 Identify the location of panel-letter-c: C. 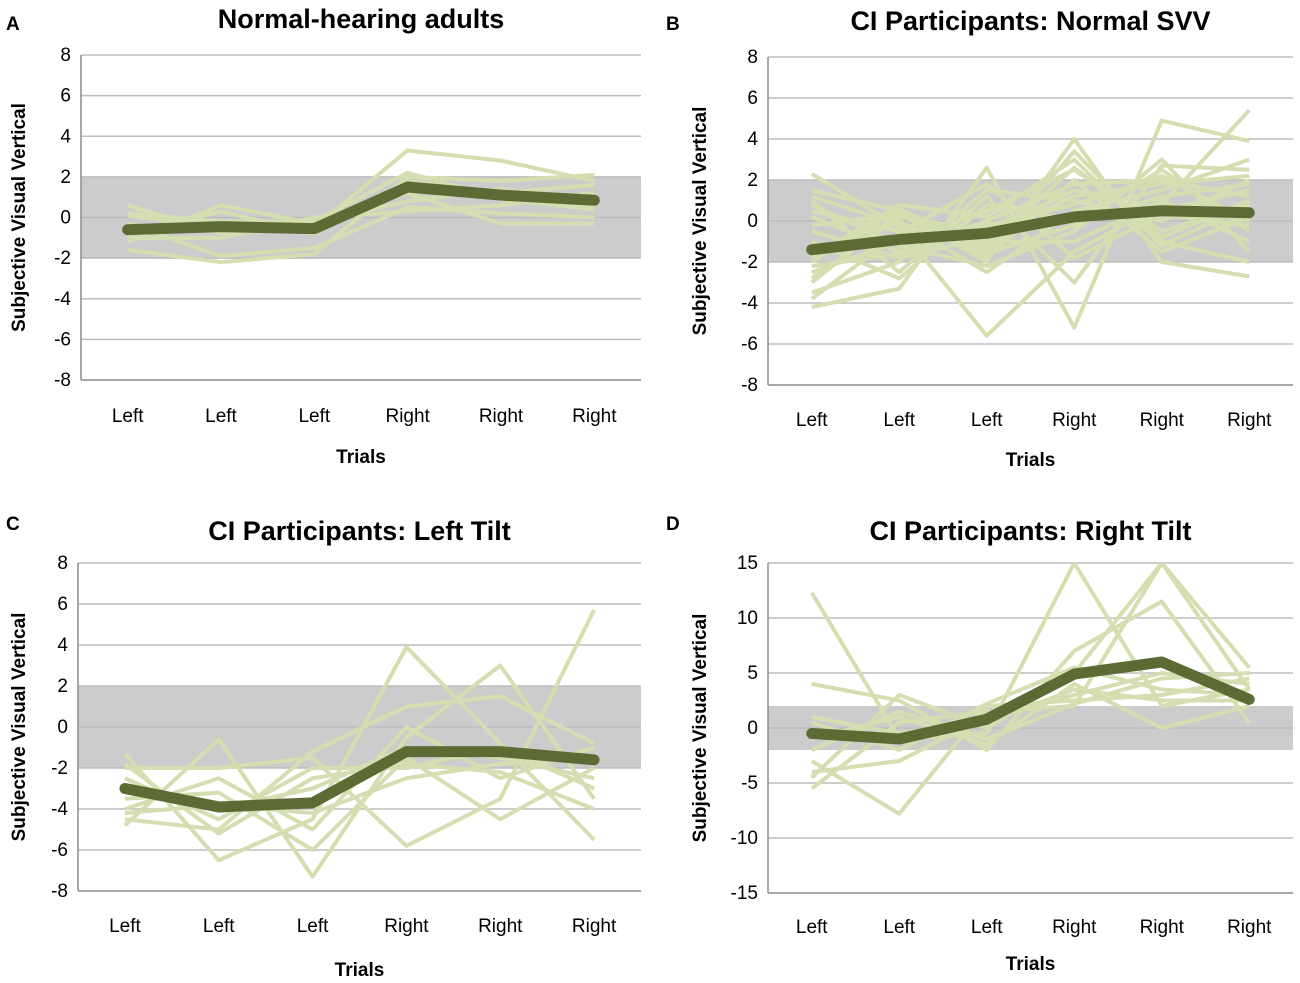
(13, 524).